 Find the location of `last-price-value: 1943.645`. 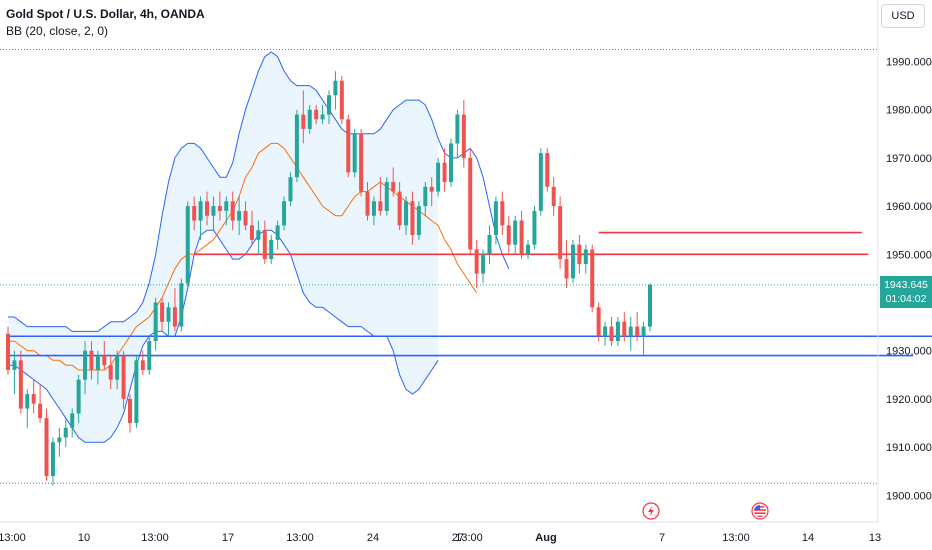

last-price-value: 1943.645 is located at coordinates (906, 285).